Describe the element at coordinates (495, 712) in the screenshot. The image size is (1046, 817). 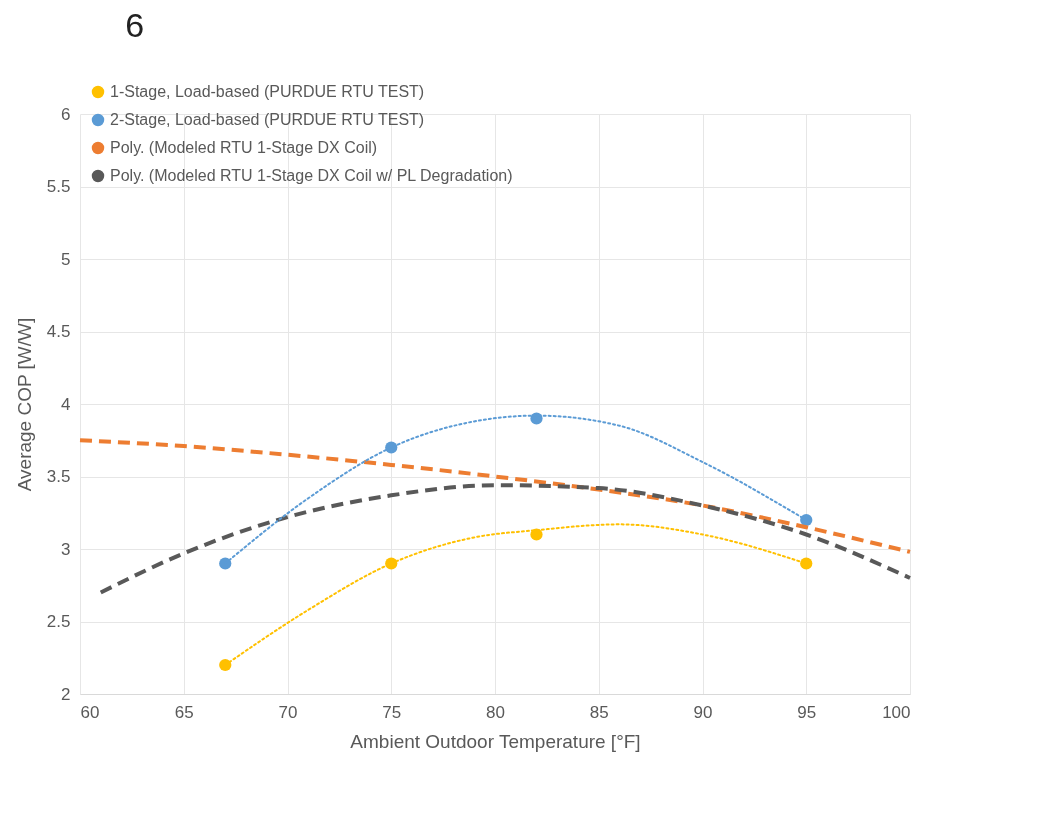
I see `x-tick-label: 80` at that location.